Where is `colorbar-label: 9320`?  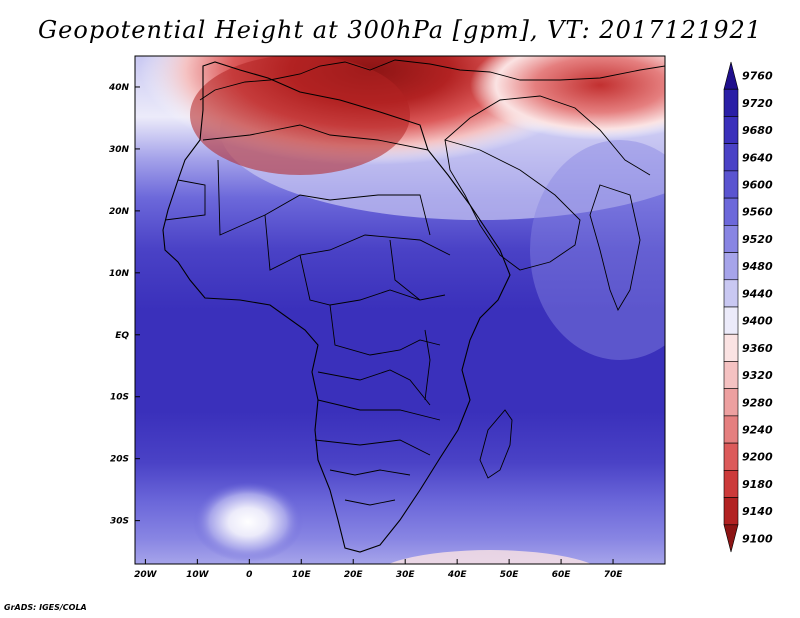
colorbar-label: 9320 is located at coordinates (757, 375).